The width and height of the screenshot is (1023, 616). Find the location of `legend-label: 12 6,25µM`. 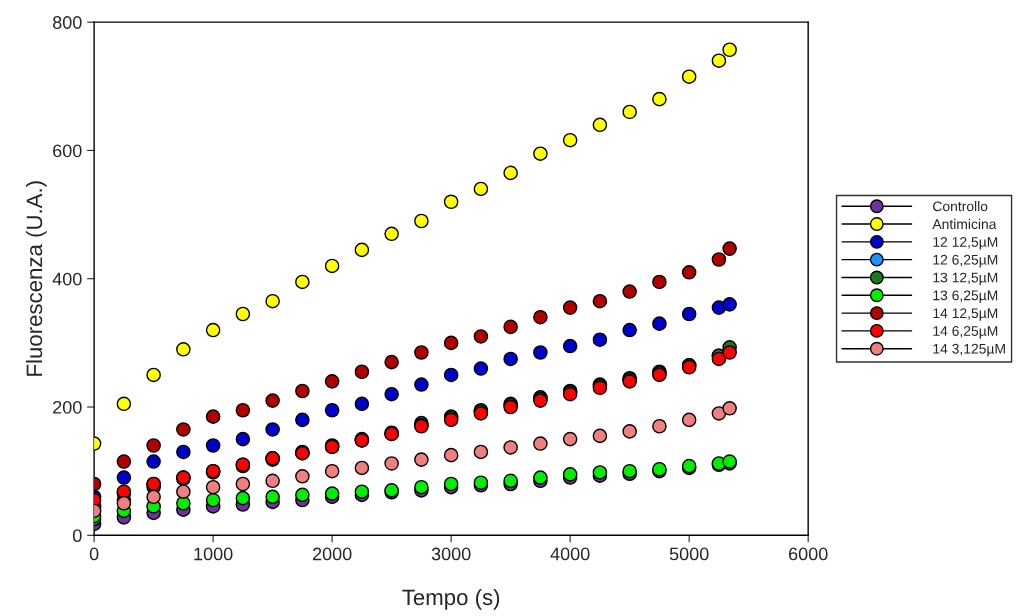

legend-label: 12 6,25µM is located at coordinates (965, 261).